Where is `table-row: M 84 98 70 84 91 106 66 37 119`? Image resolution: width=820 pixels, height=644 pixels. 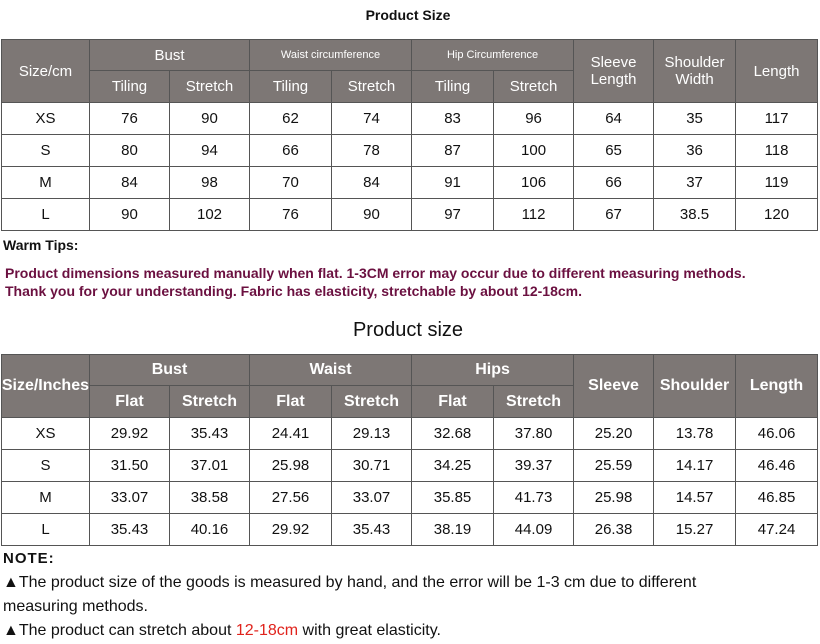
table-row: M 84 98 70 84 91 106 66 37 119 is located at coordinates (410, 182).